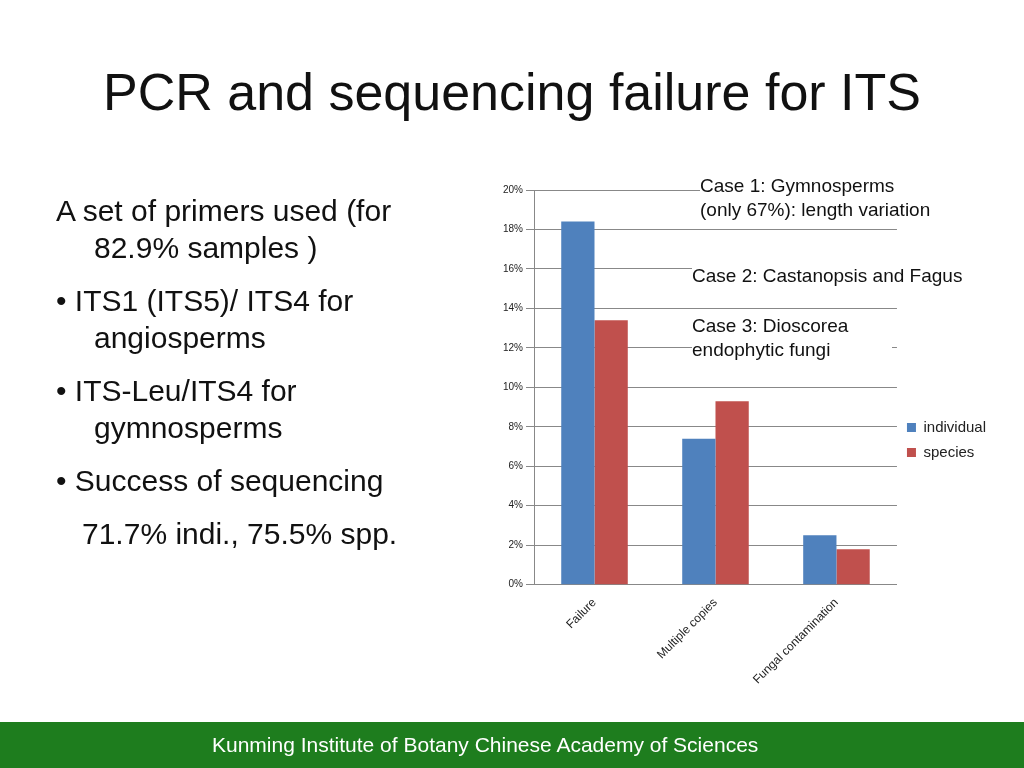  Describe the element at coordinates (513, 189) in the screenshot. I see `y-tick-label: 20%` at that location.